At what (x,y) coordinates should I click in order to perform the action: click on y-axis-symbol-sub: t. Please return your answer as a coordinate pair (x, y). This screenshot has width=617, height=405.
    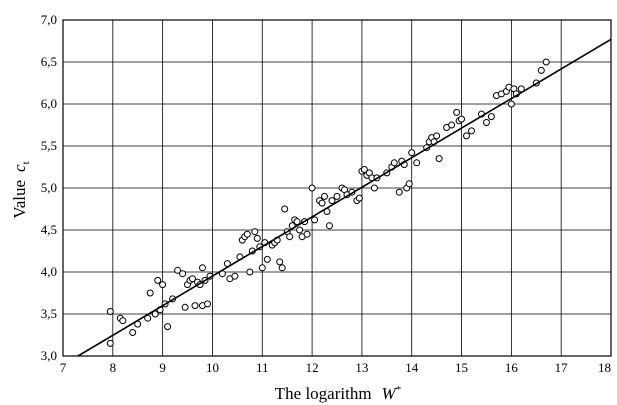
    Looking at the image, I should click on (26, 162).